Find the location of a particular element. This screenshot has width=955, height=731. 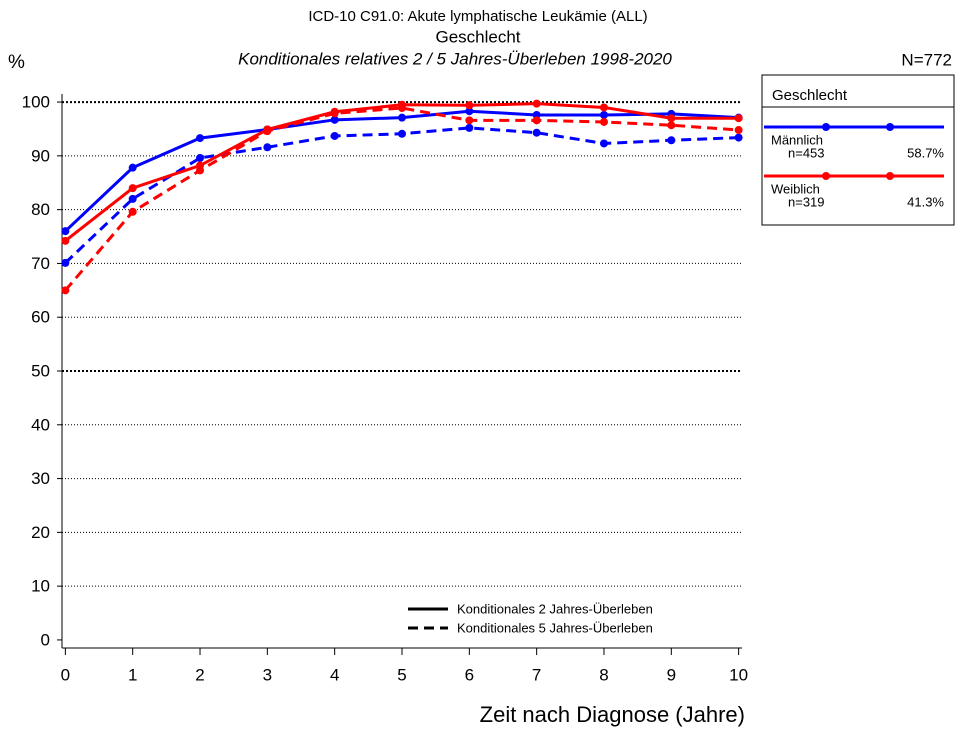

x-tick-label: 1 is located at coordinates (132, 674).